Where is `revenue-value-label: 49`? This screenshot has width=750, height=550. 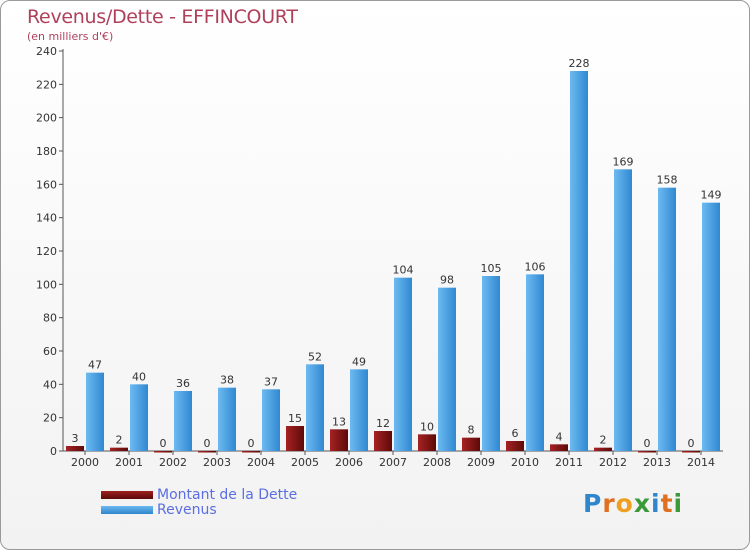
revenue-value-label: 49 is located at coordinates (359, 361).